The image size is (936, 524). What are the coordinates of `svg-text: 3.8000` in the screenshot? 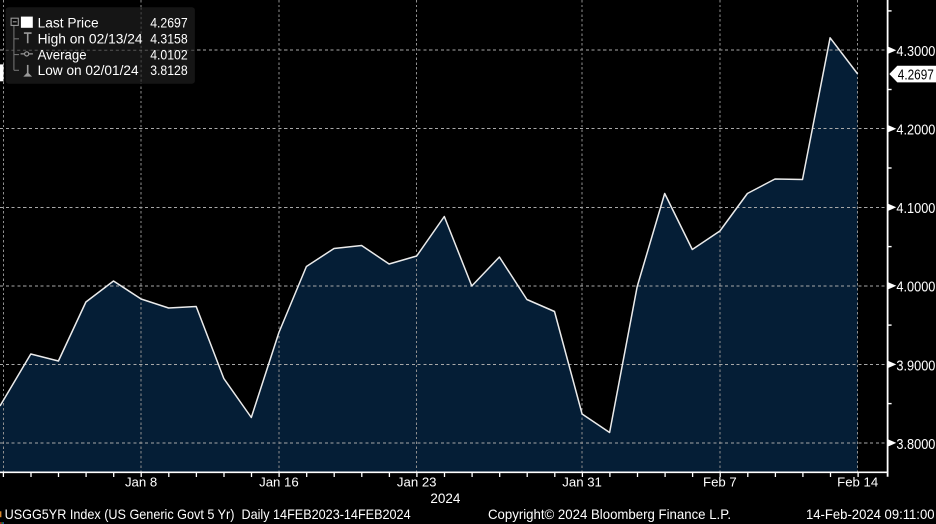 It's located at (915, 445).